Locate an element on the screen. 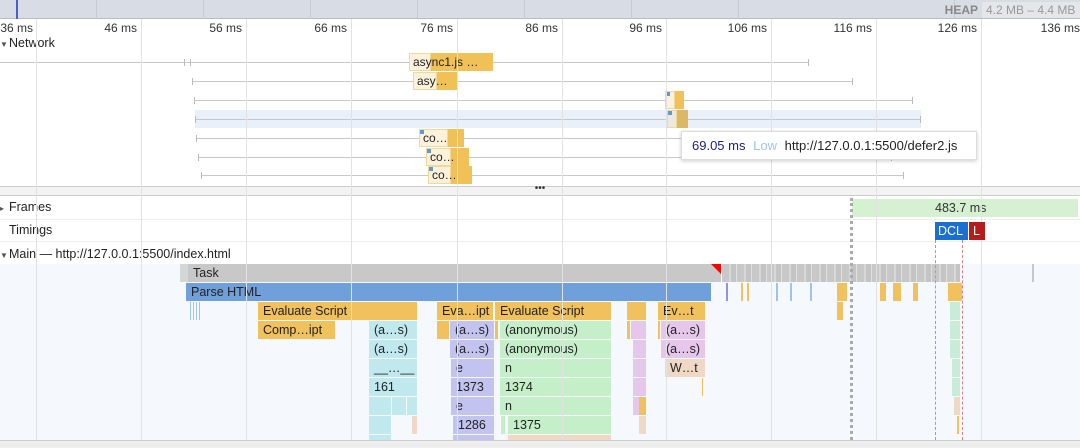  function-call-block: __…__ is located at coordinates (393, 368).